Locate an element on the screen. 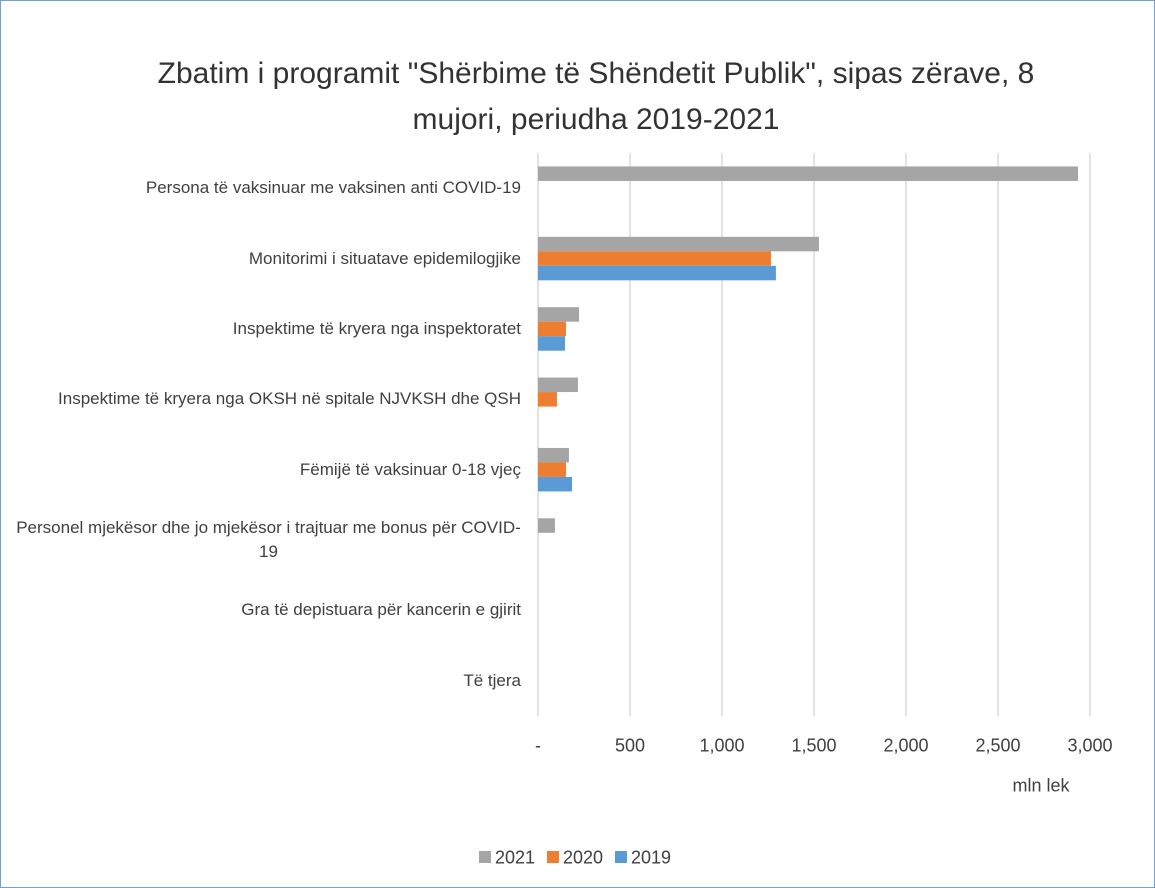  y-tick-label: Gra të depistuara për kancerin e gjirit is located at coordinates (381, 610).